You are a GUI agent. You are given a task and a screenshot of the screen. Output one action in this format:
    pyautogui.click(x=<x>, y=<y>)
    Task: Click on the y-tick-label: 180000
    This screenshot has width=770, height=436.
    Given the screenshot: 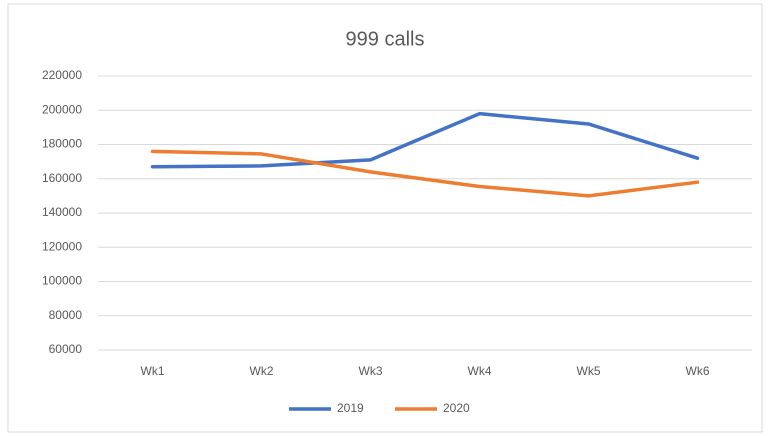 What is the action you would take?
    pyautogui.click(x=62, y=144)
    